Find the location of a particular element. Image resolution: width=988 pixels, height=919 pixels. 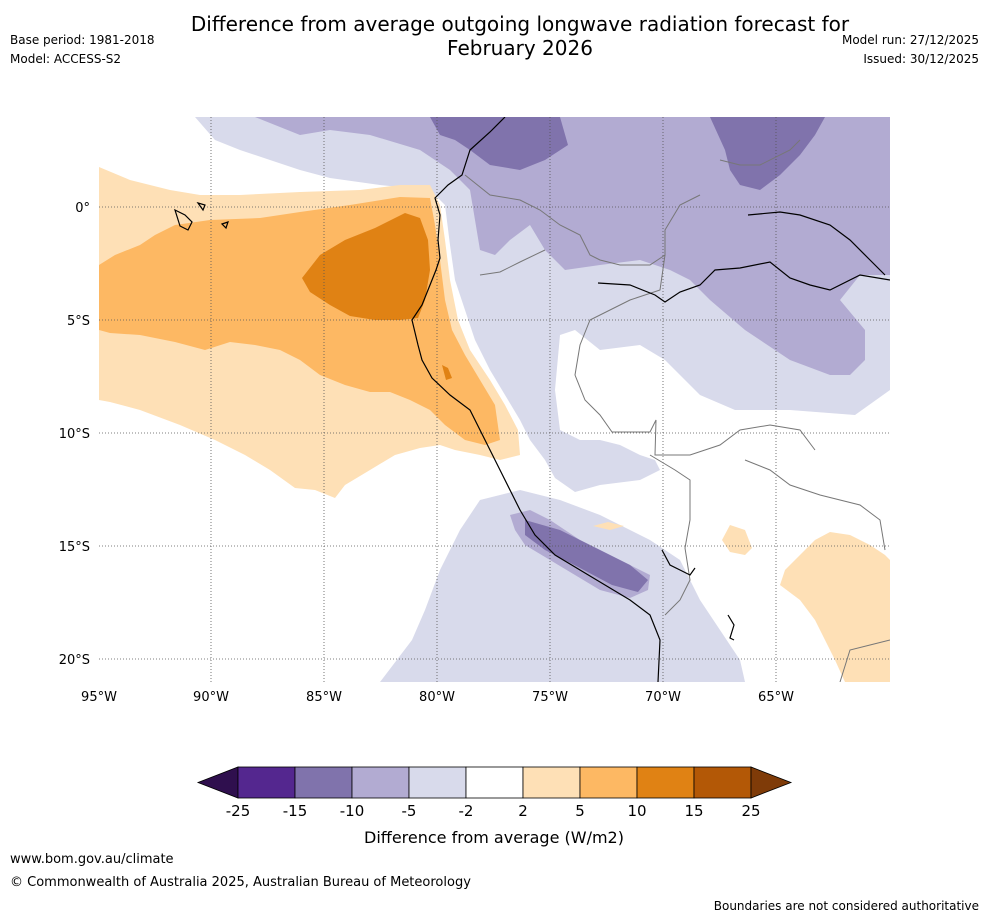

colorbar-tick: -5 is located at coordinates (409, 811).